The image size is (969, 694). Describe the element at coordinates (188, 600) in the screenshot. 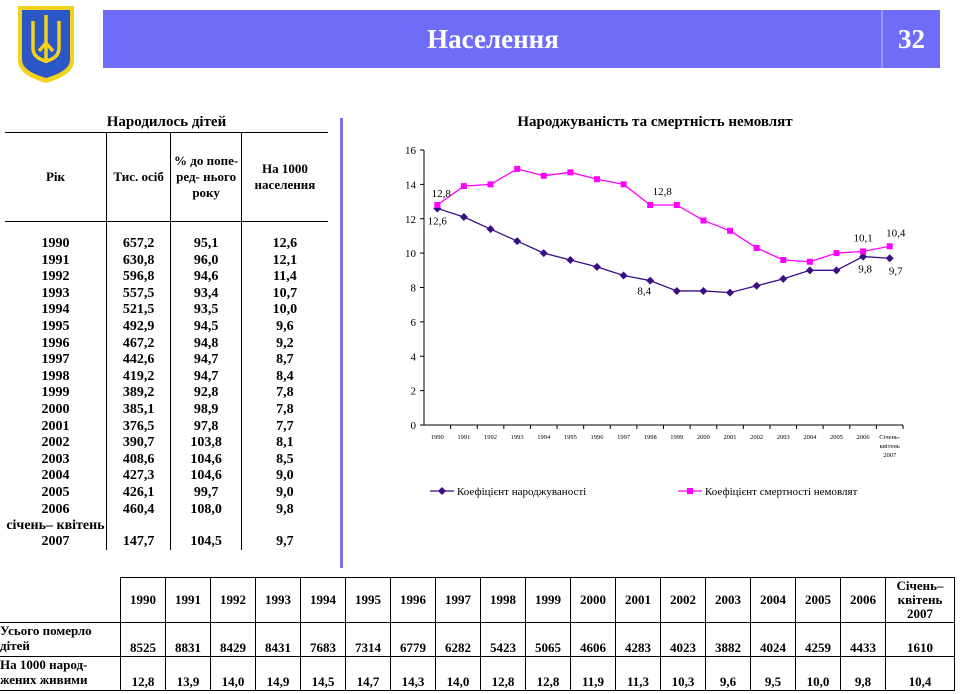

I see `column-header: 1991` at that location.